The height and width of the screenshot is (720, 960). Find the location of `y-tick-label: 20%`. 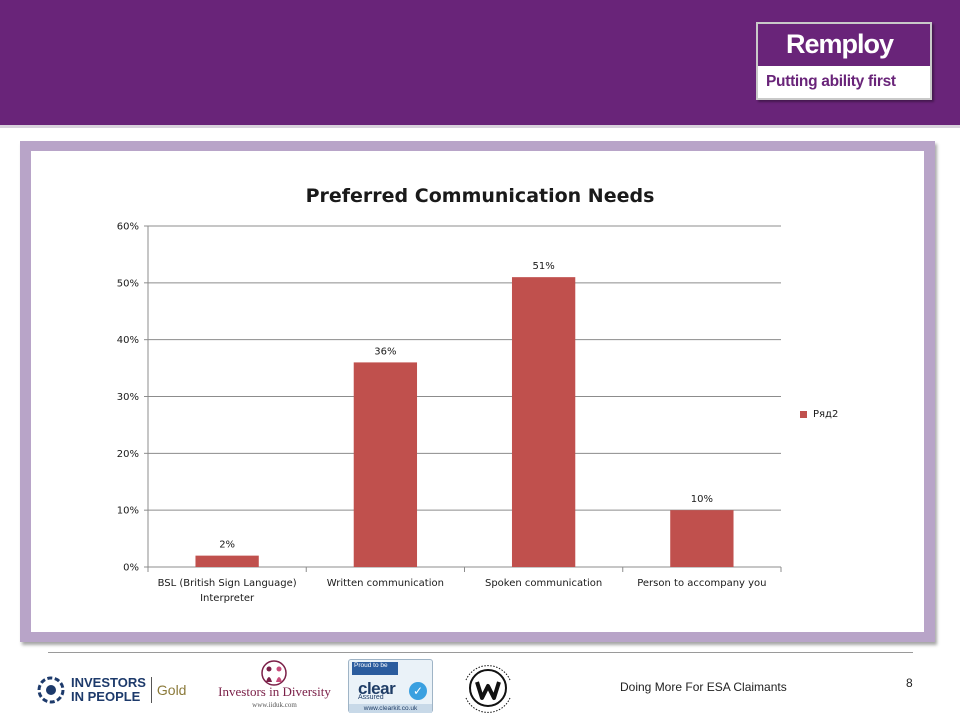

y-tick-label: 20% is located at coordinates (128, 454).